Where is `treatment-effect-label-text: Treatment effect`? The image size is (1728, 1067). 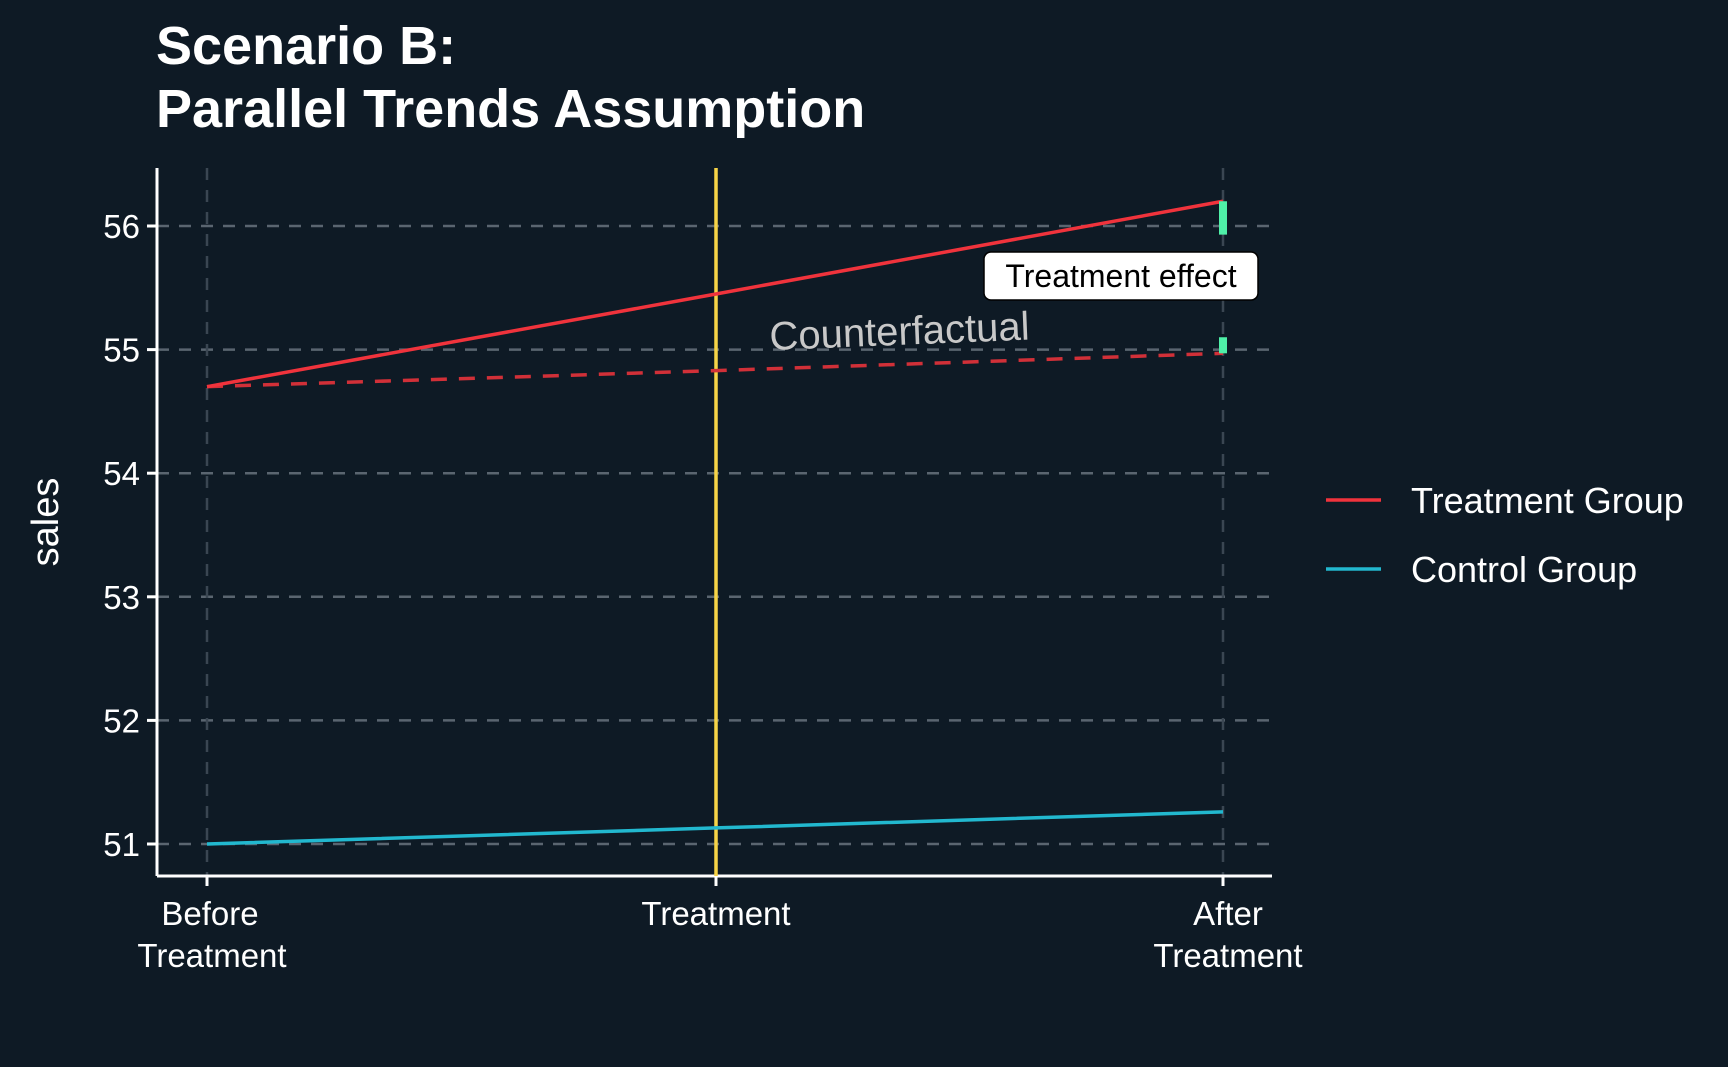 treatment-effect-label-text: Treatment effect is located at coordinates (1120, 276).